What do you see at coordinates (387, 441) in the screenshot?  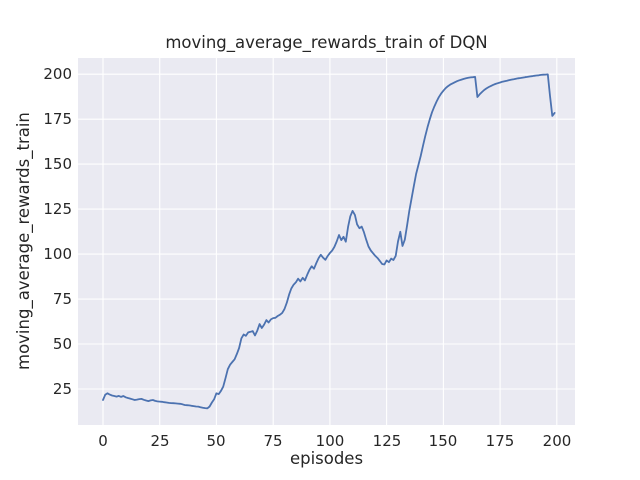 I see `x-tick-125: 125` at bounding box center [387, 441].